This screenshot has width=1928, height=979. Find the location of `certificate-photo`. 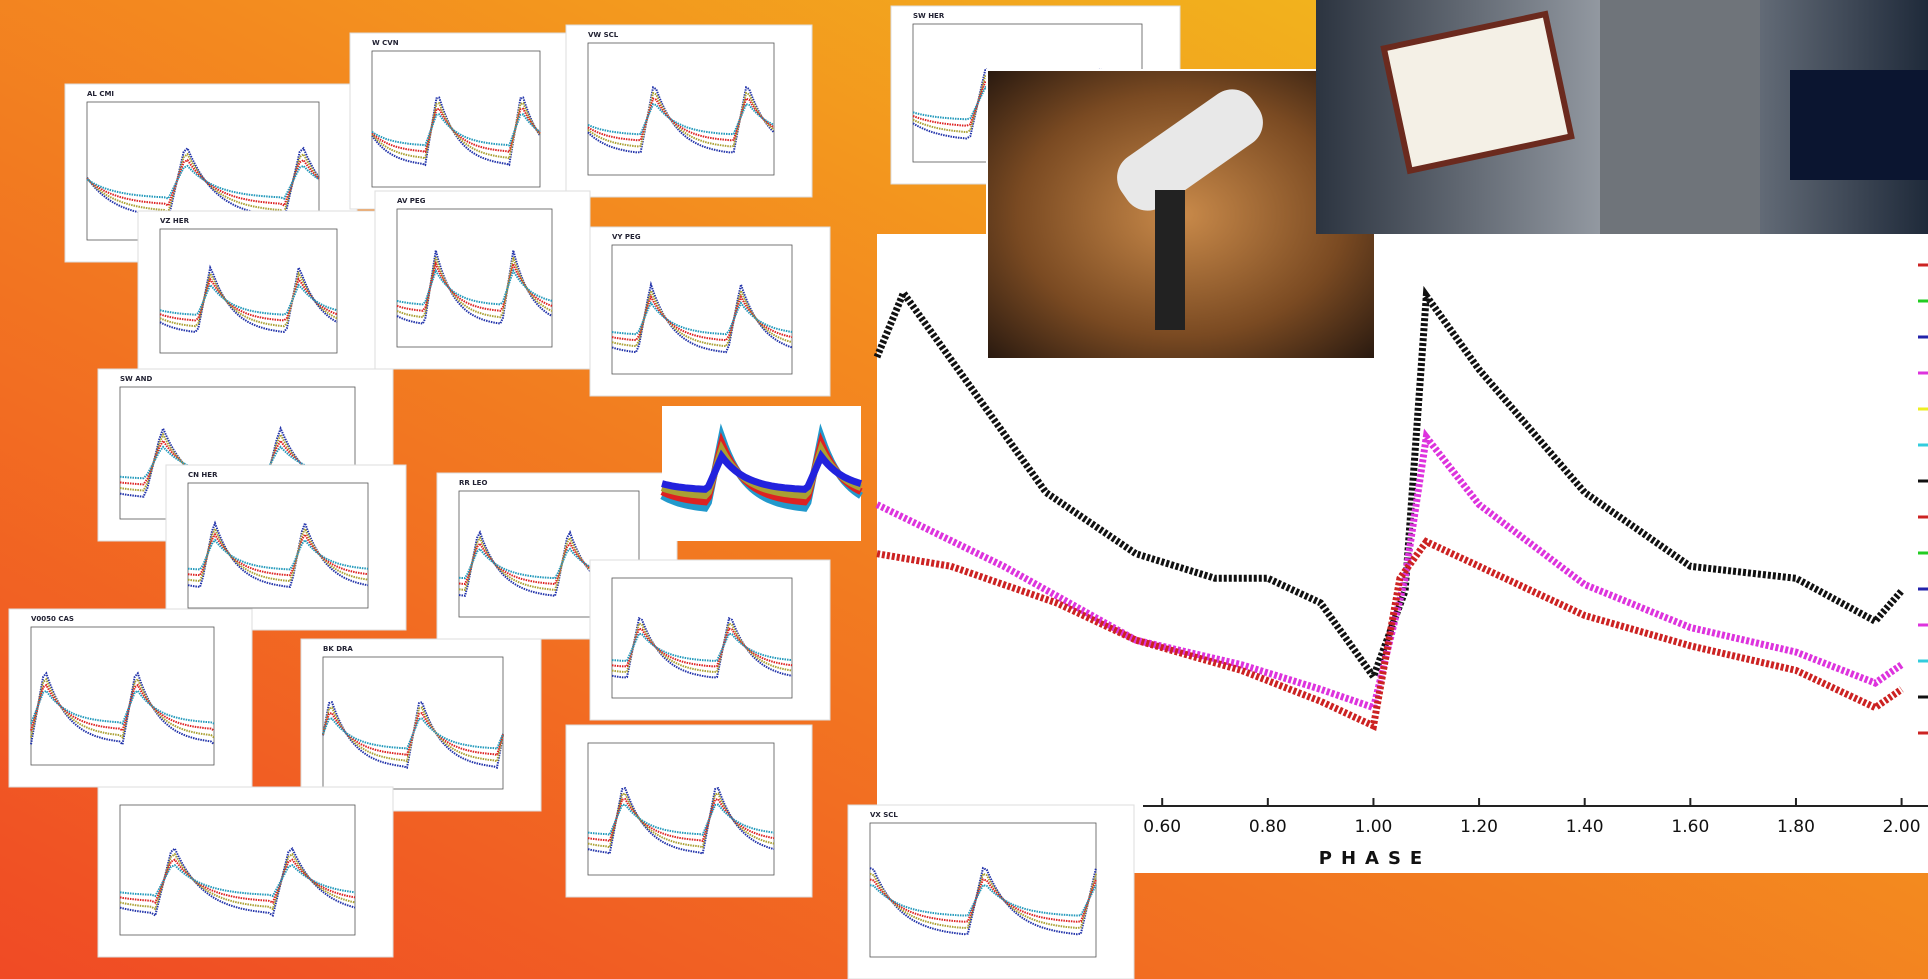

certificate-photo is located at coordinates (1622, 117).